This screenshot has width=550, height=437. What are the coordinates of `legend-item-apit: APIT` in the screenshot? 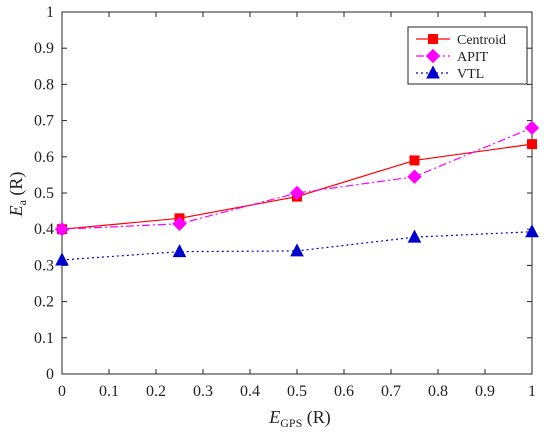 It's located at (452, 56).